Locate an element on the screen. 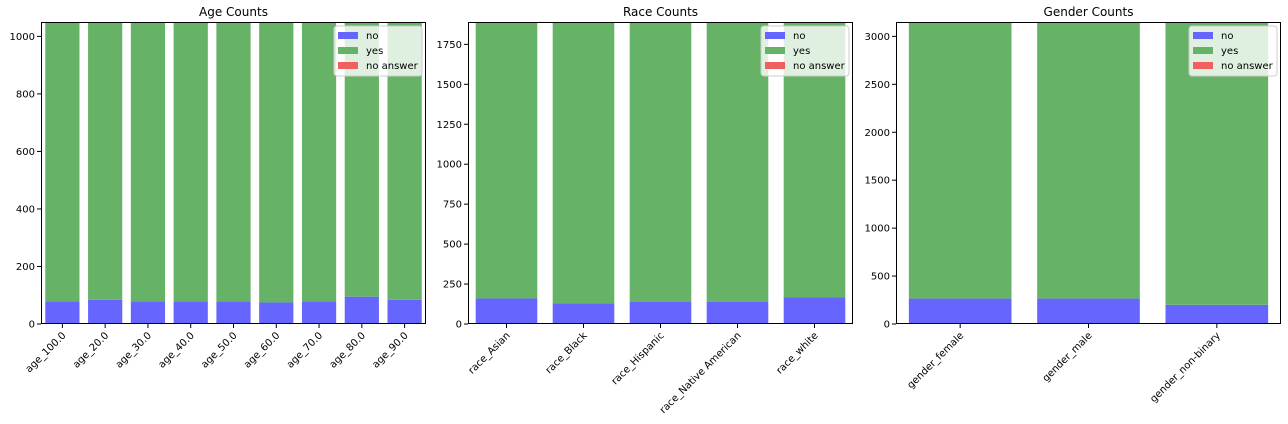 Image resolution: width=1288 pixels, height=424 pixels. x-tick-label: gender_male is located at coordinates (1068, 357).